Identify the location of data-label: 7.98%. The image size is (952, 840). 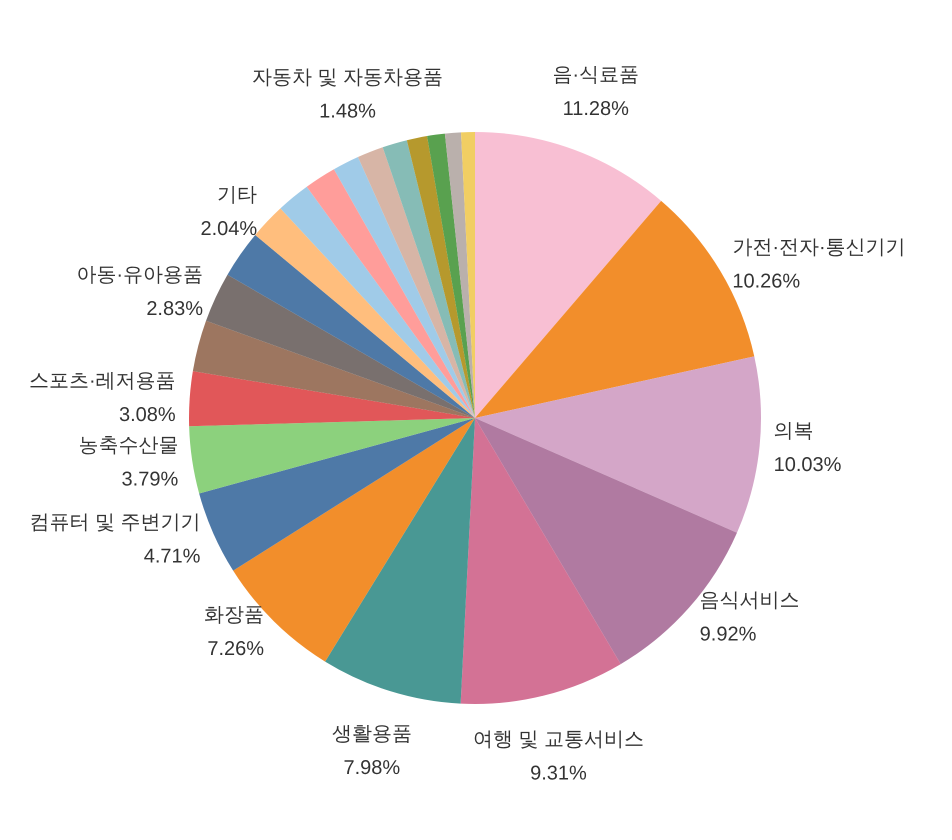
(371, 767).